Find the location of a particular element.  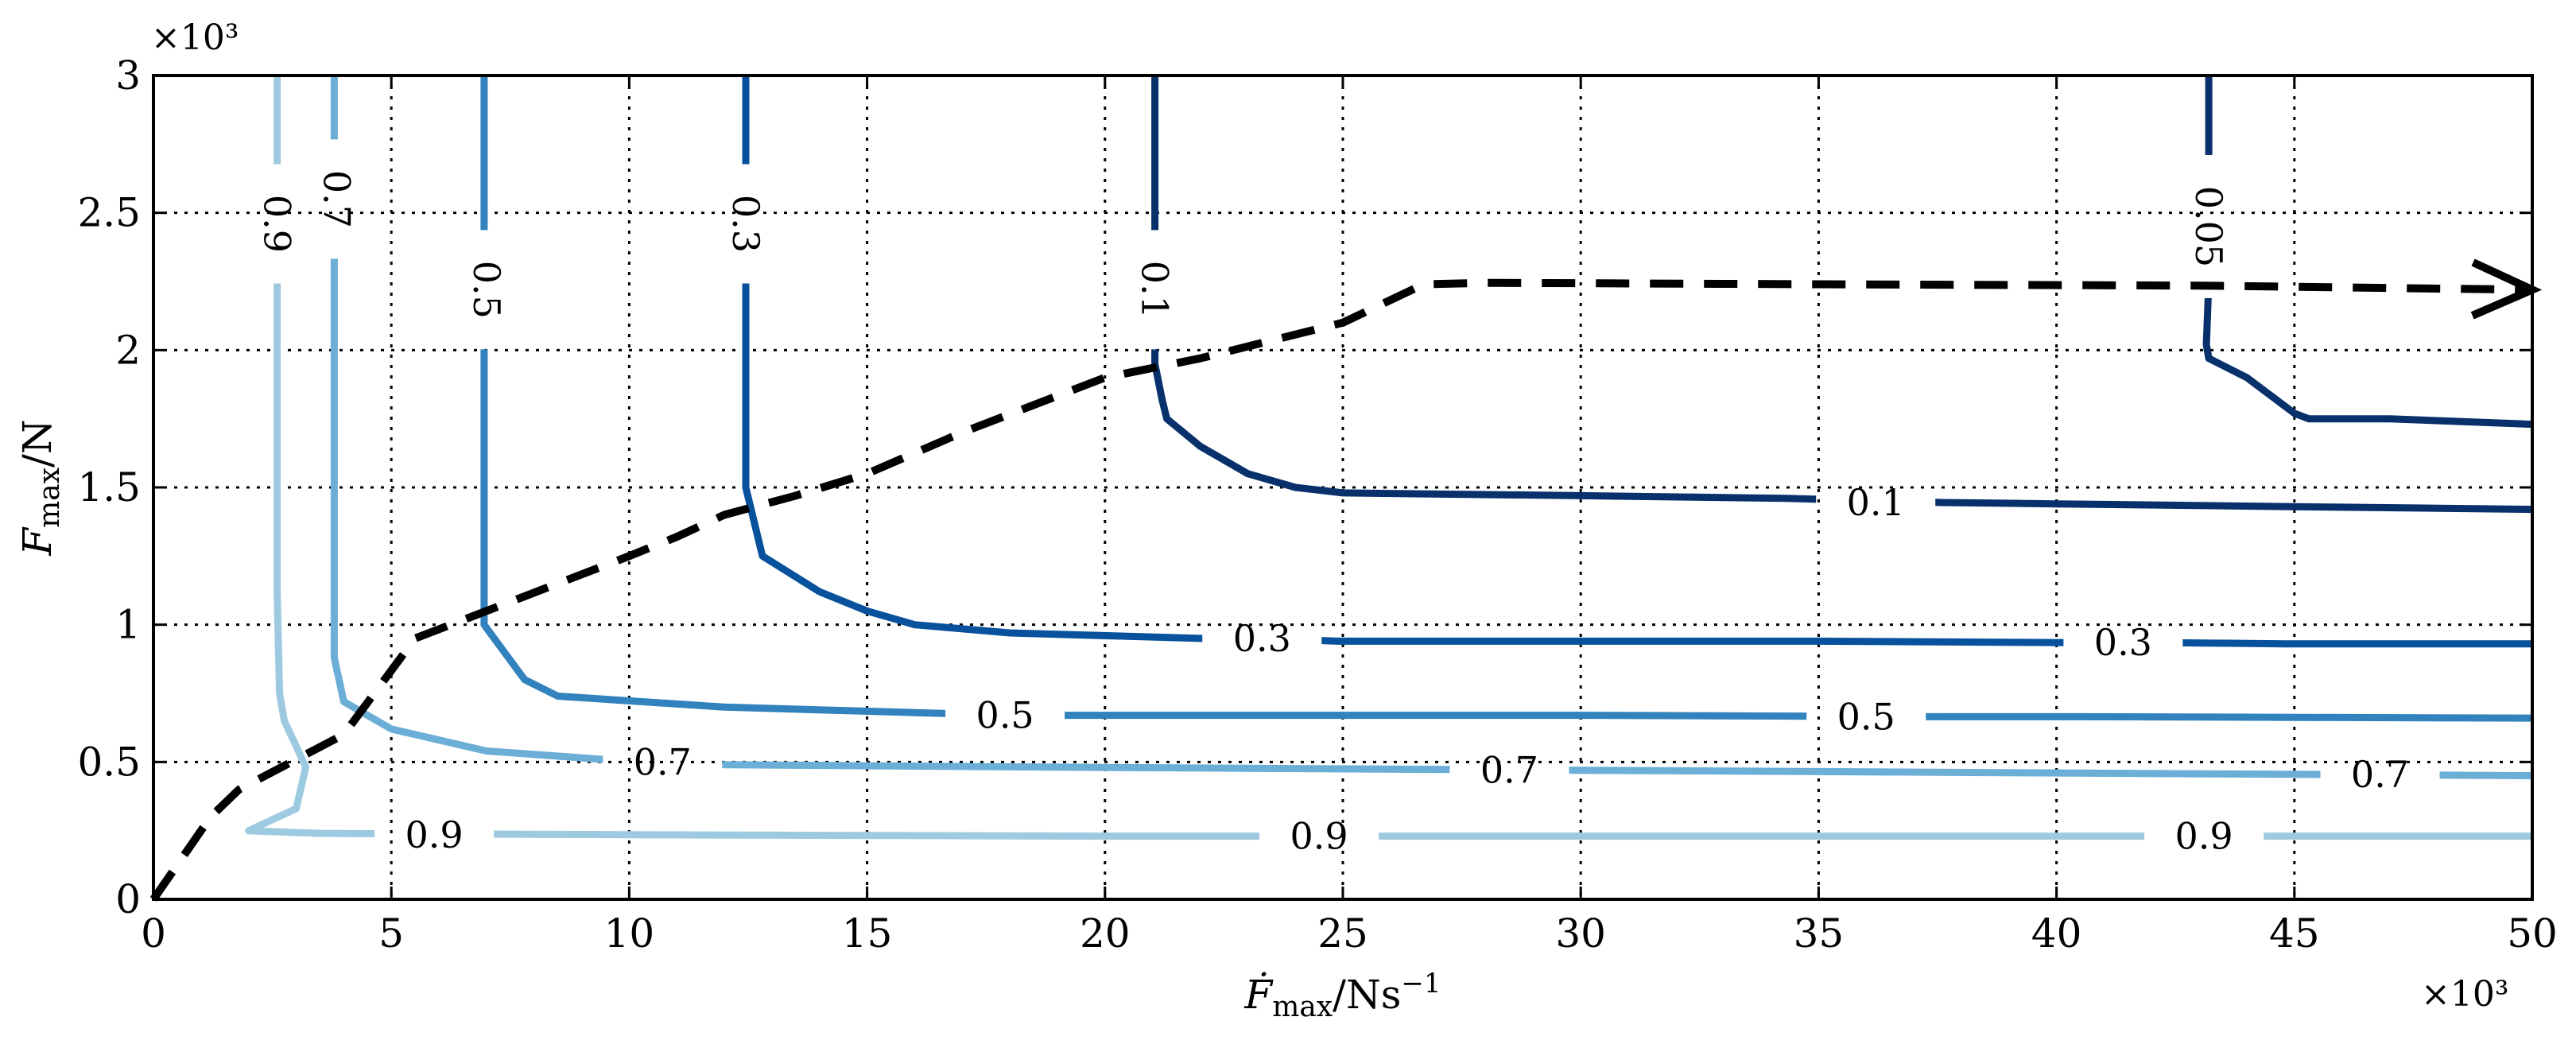

x-axis-title-unit: /Ns is located at coordinates (1367, 995).